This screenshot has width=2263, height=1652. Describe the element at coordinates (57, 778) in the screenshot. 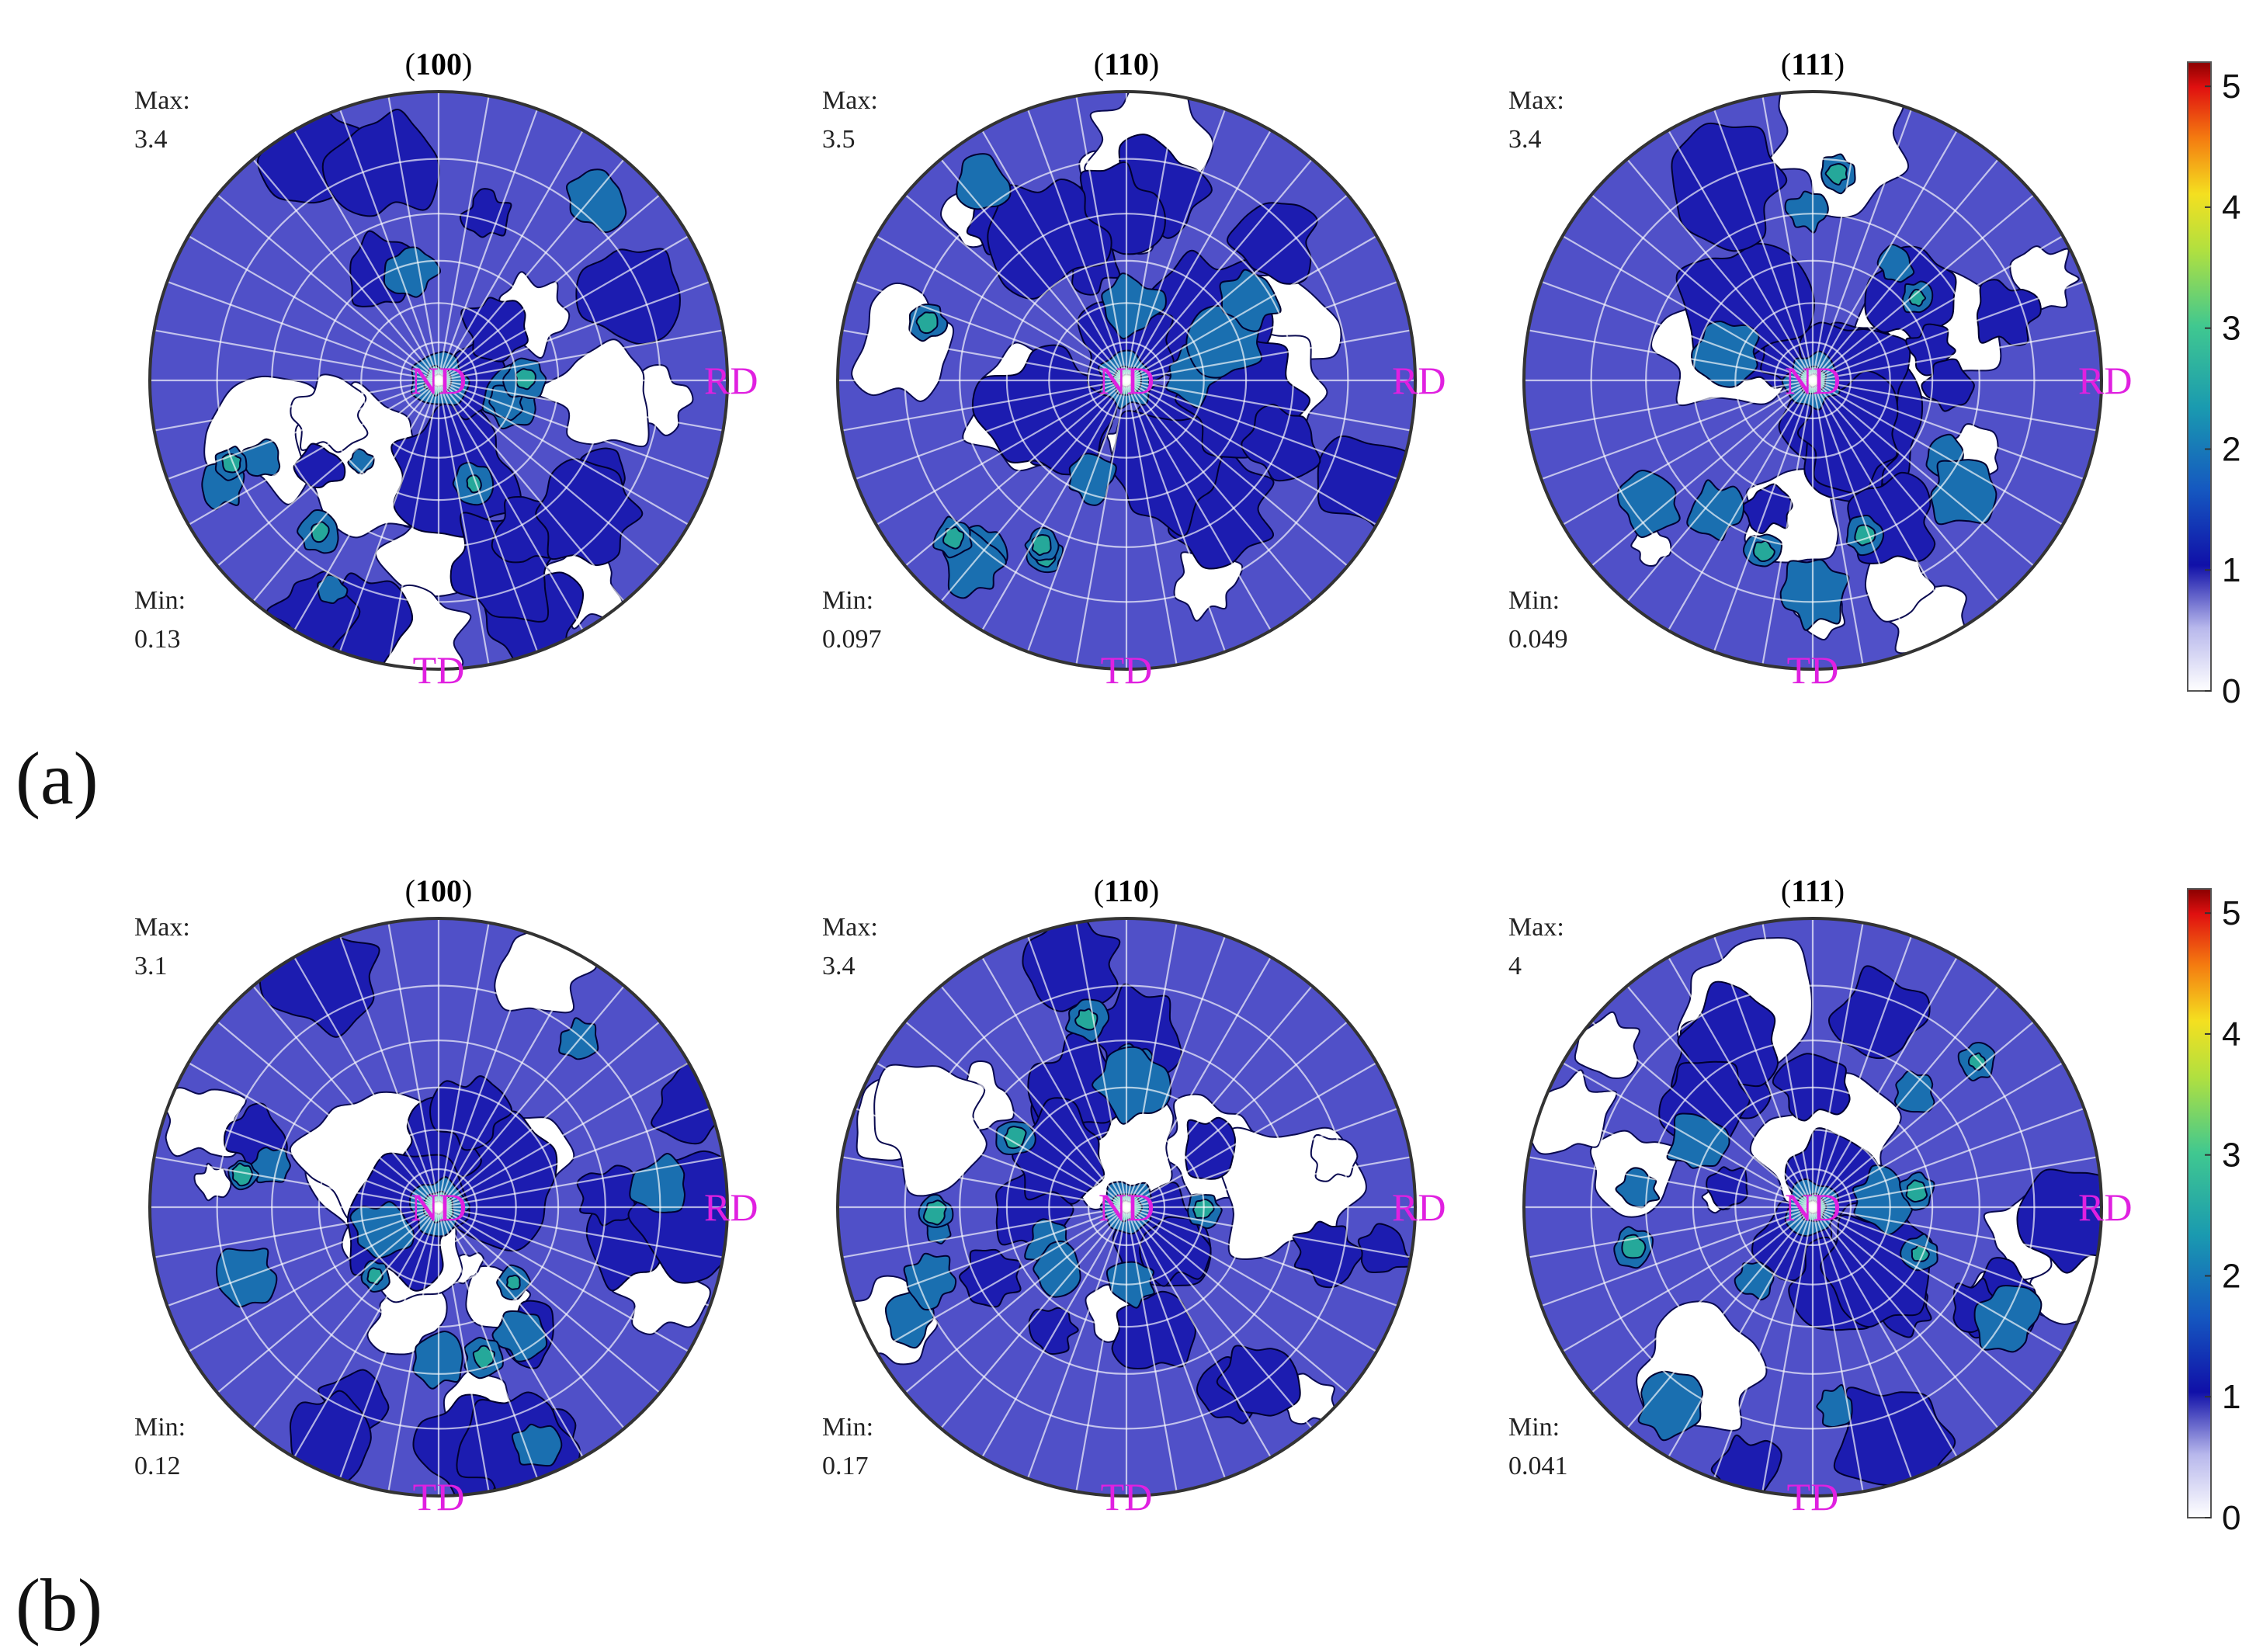

I see `panel-label: (a)` at that location.